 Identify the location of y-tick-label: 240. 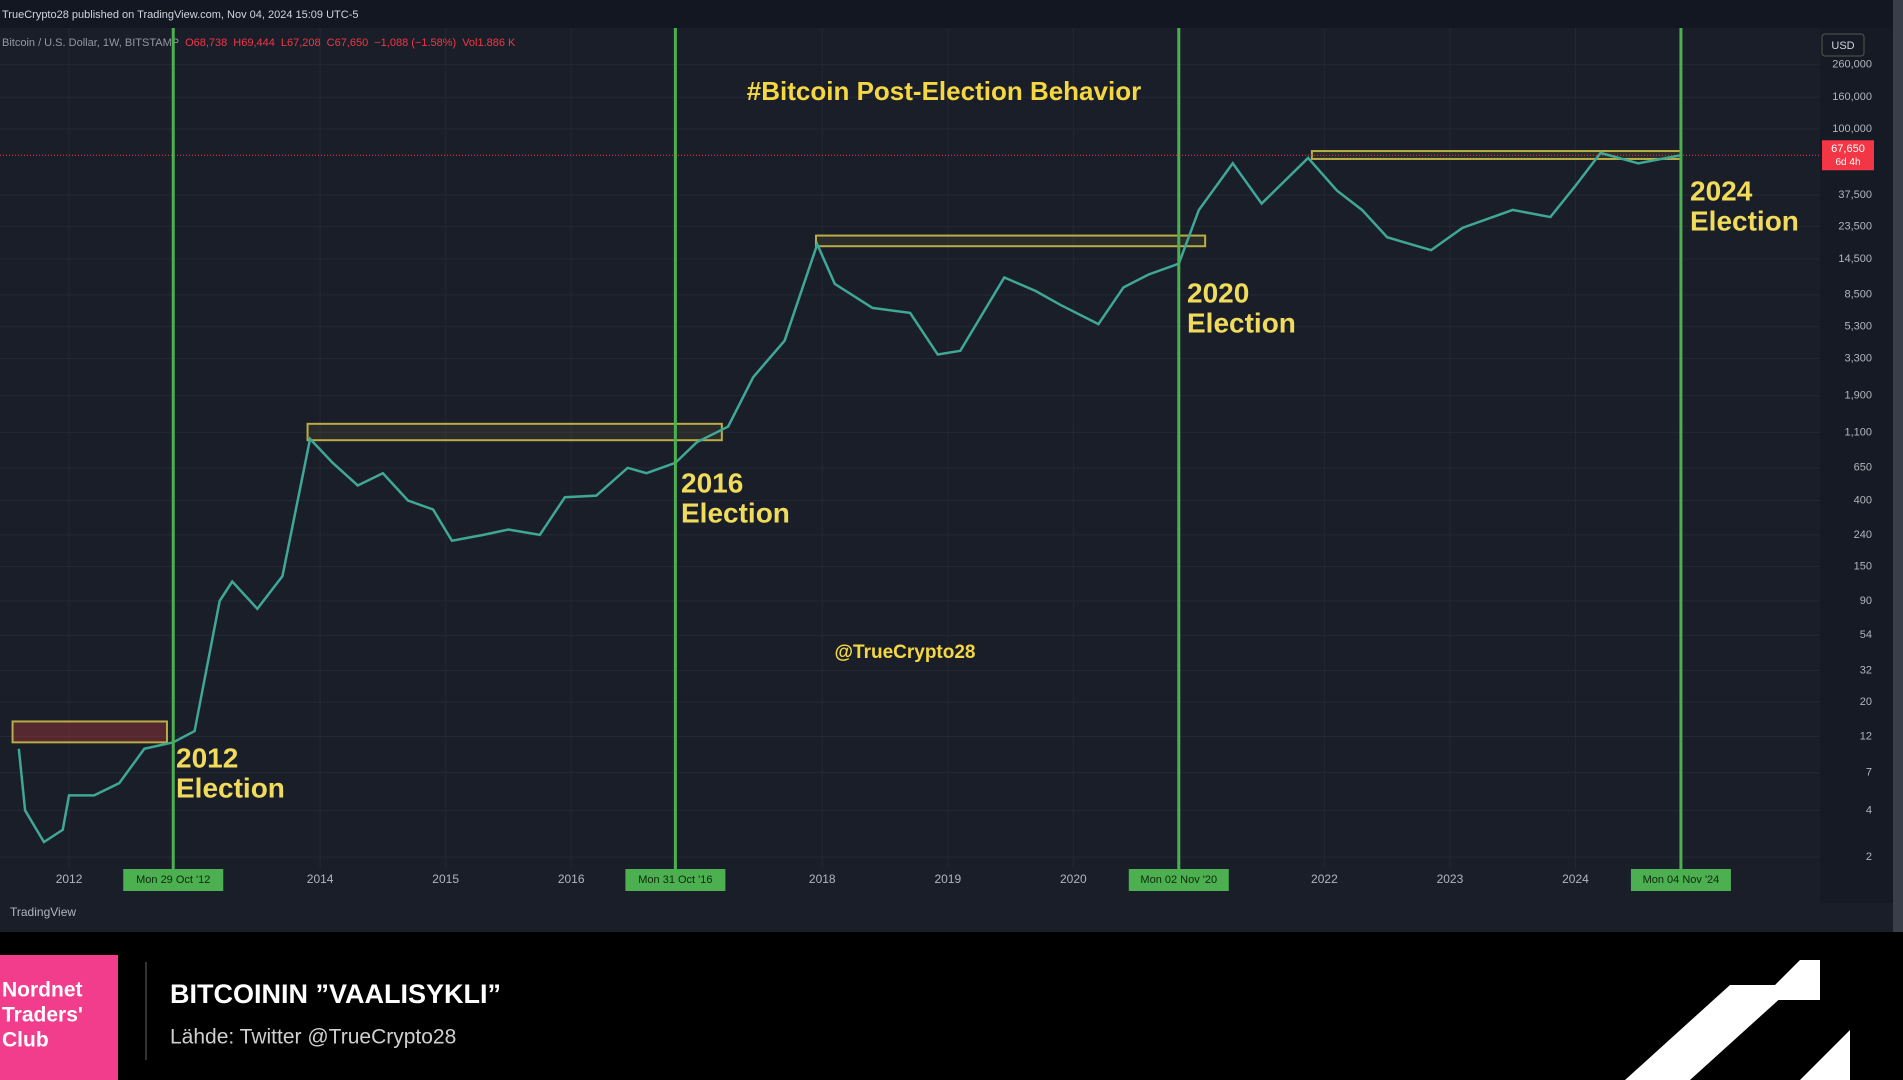
(1863, 535).